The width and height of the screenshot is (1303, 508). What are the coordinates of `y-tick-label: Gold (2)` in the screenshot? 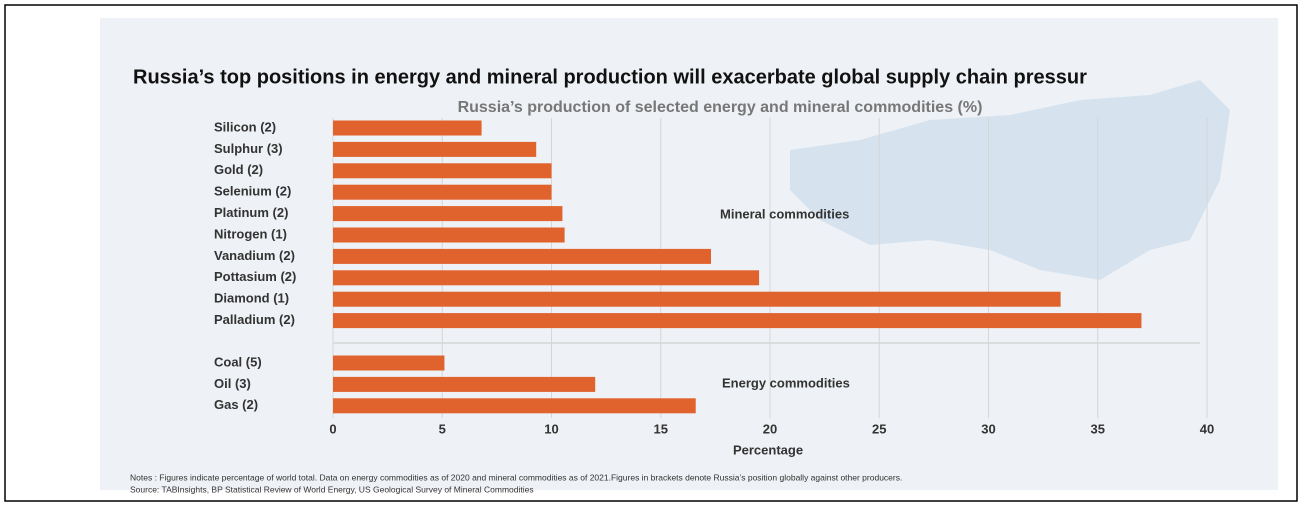 It's located at (238, 169).